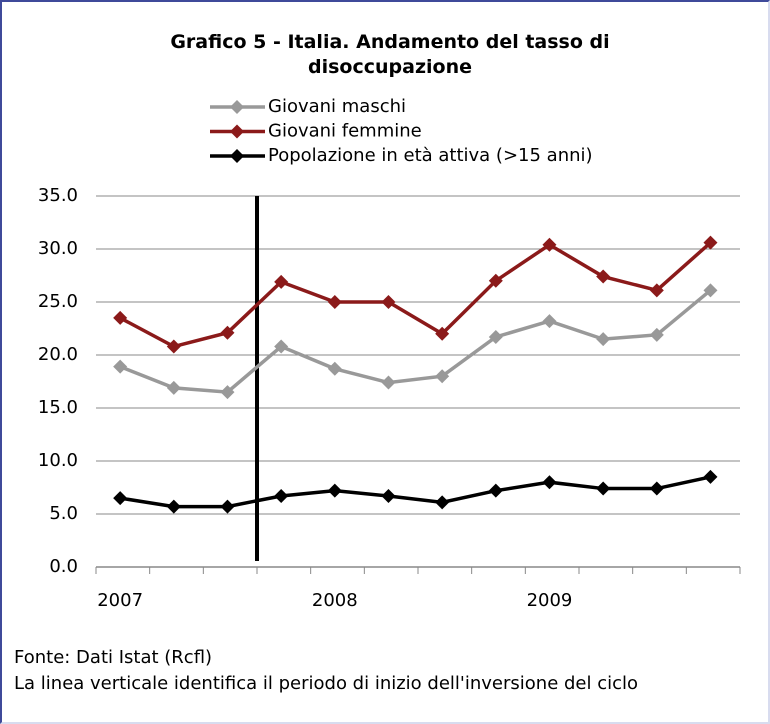 This screenshot has width=770, height=724. I want to click on y-tick-label: 15.0, so click(58, 407).